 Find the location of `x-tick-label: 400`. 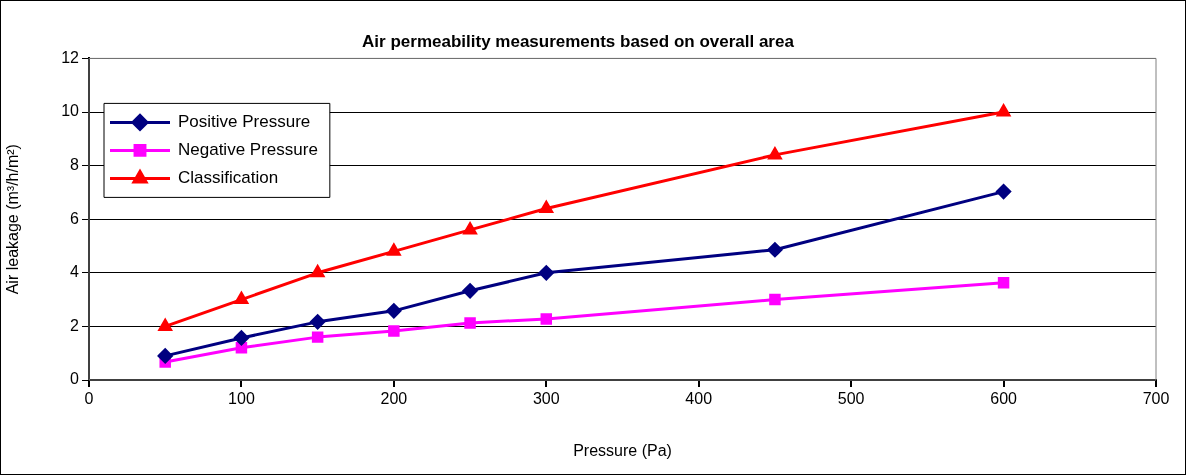

x-tick-label: 400 is located at coordinates (699, 399).